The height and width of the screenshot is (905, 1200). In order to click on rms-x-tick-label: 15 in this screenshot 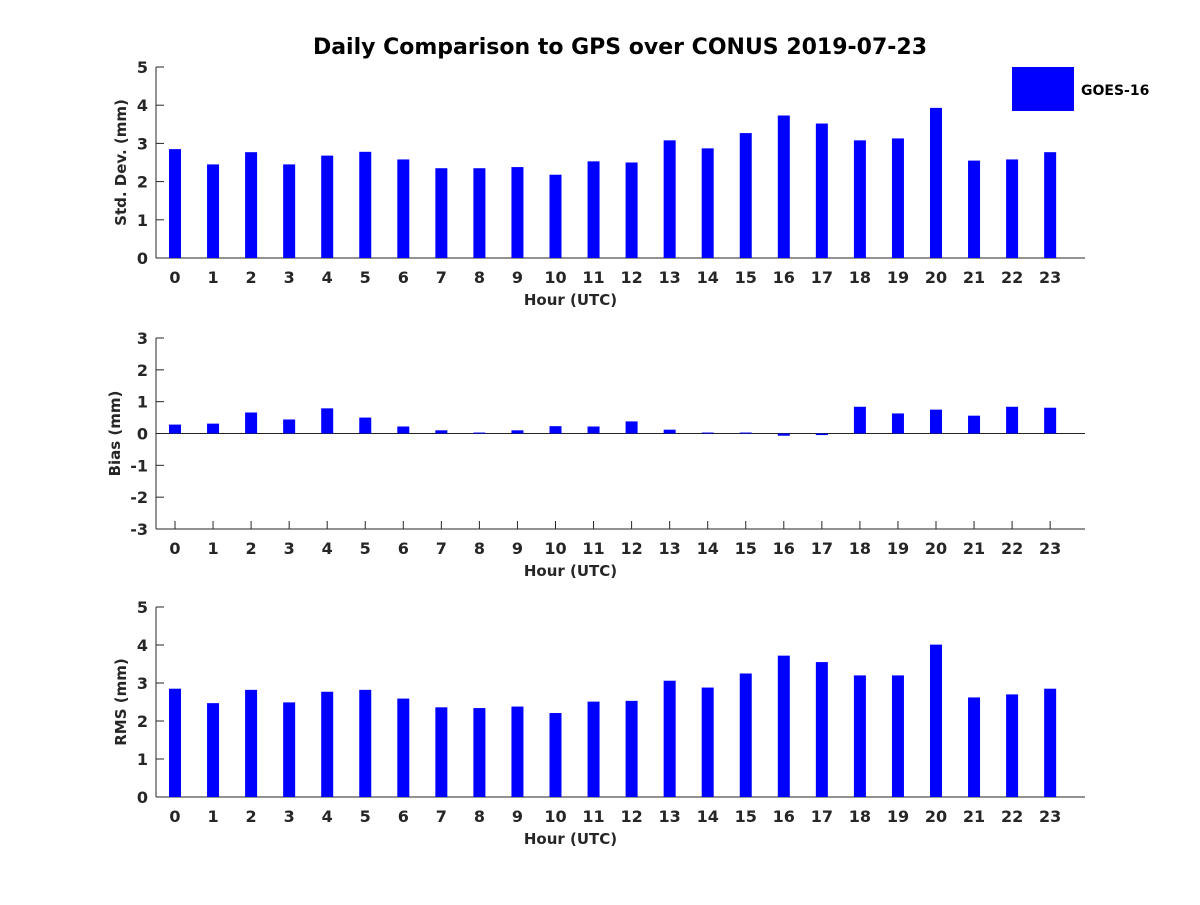, I will do `click(746, 816)`.